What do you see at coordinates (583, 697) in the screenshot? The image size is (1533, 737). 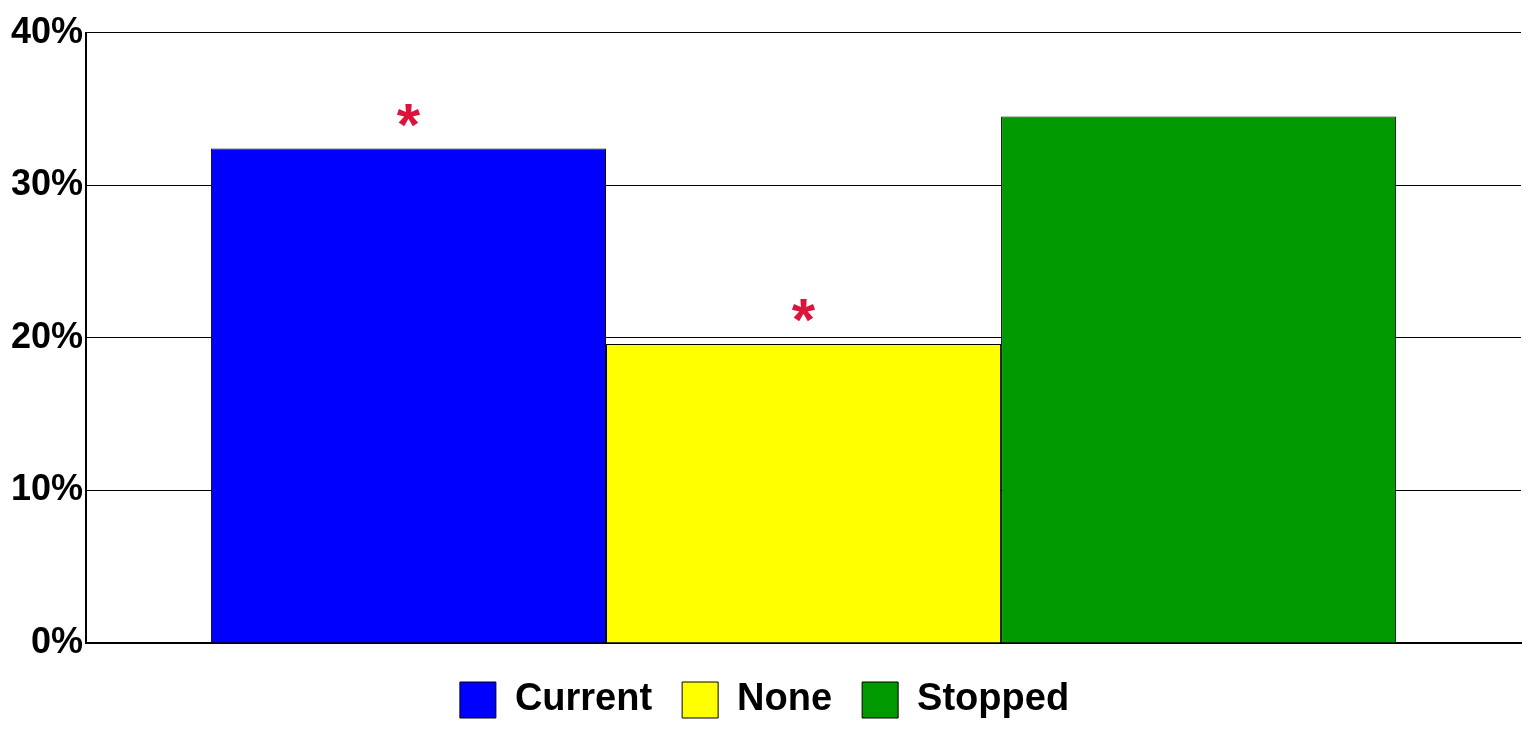 I see `legend-label: Current` at bounding box center [583, 697].